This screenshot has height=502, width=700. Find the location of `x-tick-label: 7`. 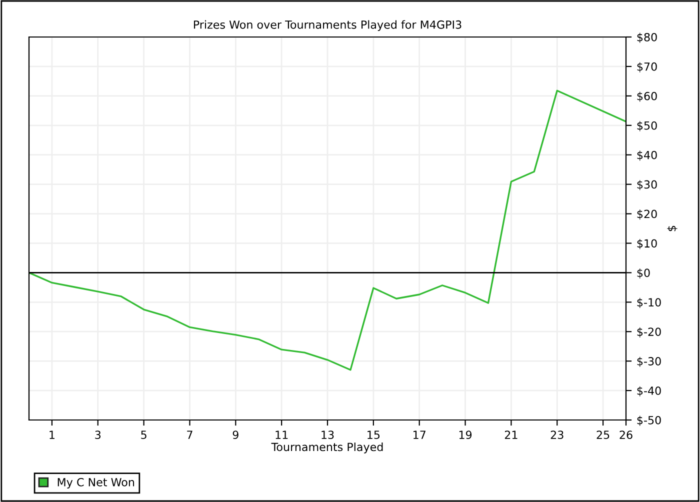

x-tick-label: 7 is located at coordinates (189, 434).